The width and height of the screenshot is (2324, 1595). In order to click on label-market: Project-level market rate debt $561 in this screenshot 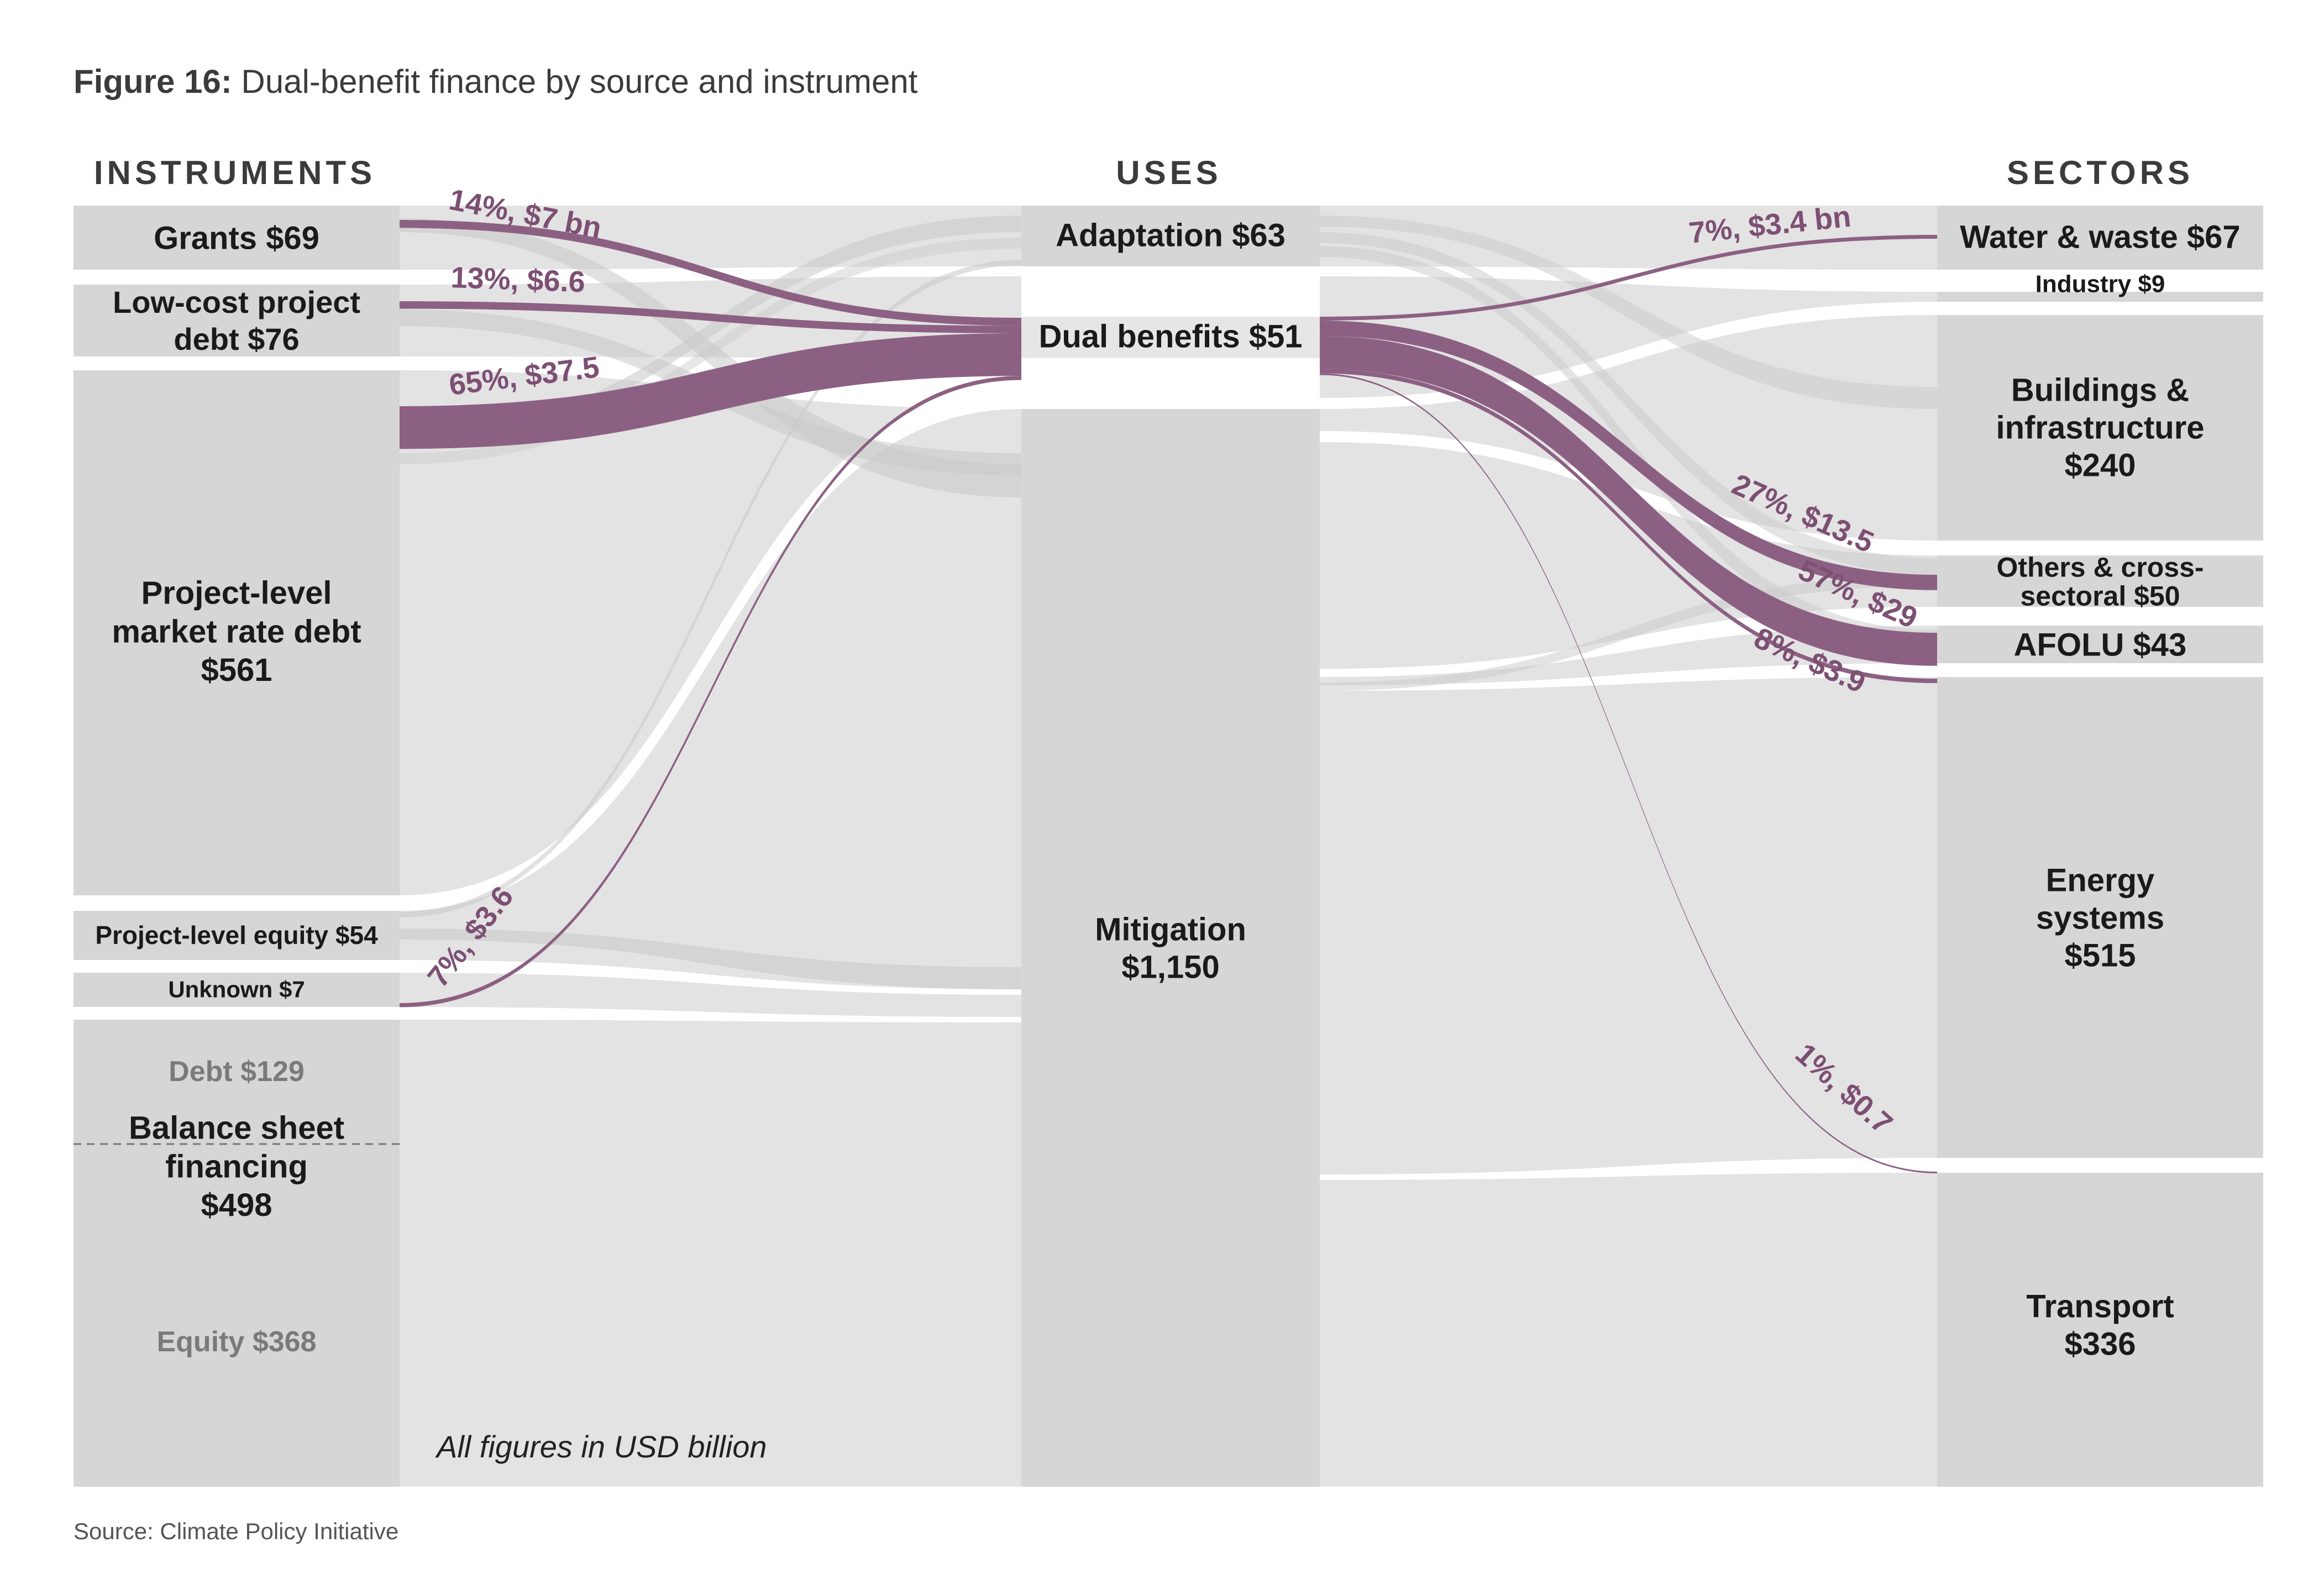, I will do `click(237, 631)`.